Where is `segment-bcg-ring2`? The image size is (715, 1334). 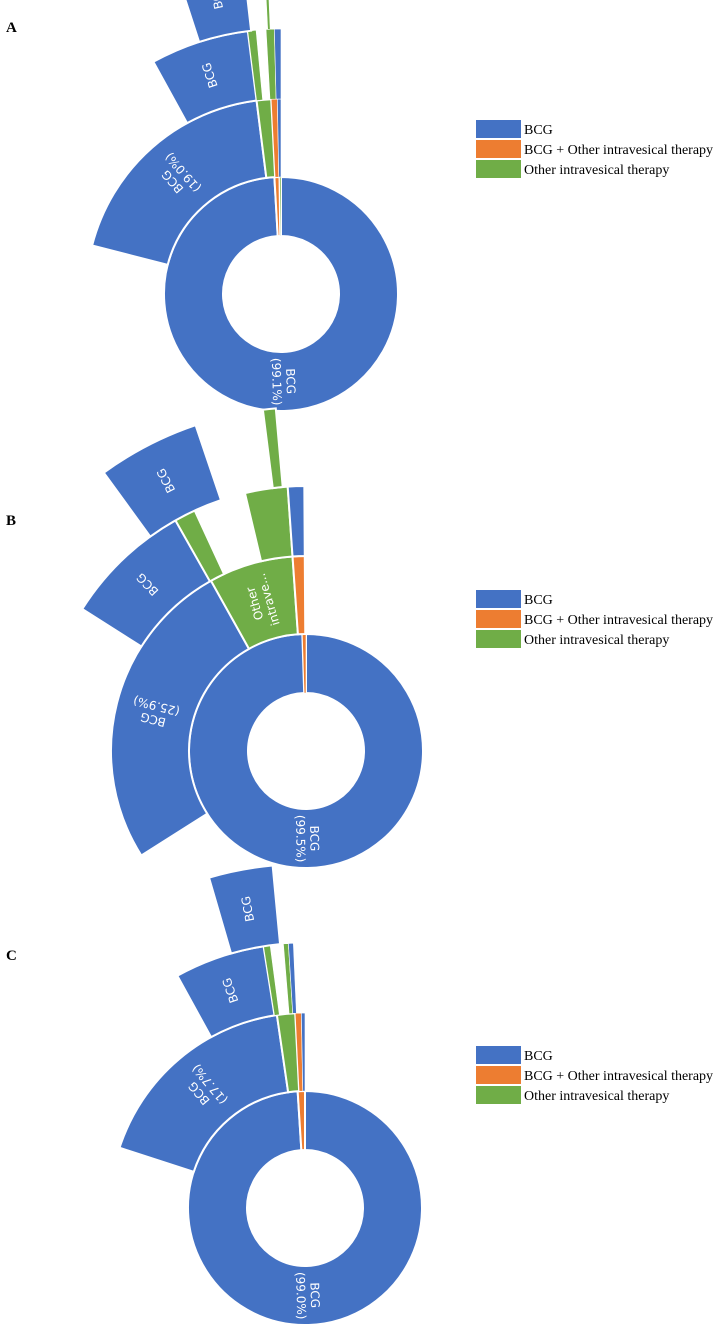
segment-bcg-ring2 is located at coordinates (303, 1052).